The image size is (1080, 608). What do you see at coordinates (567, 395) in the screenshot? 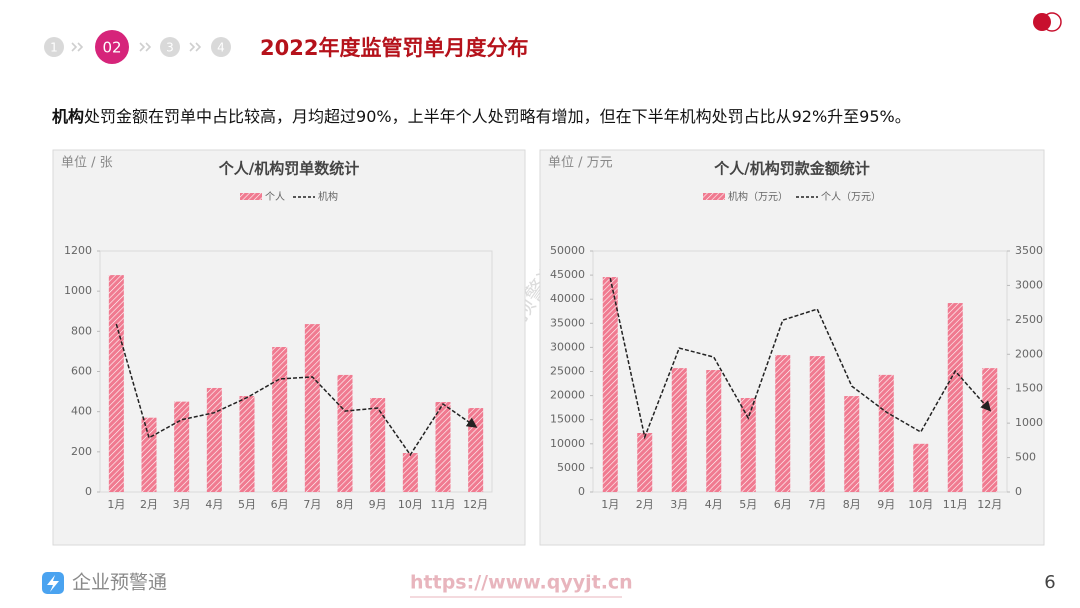
I see `y-tick-label: 20000` at bounding box center [567, 395].